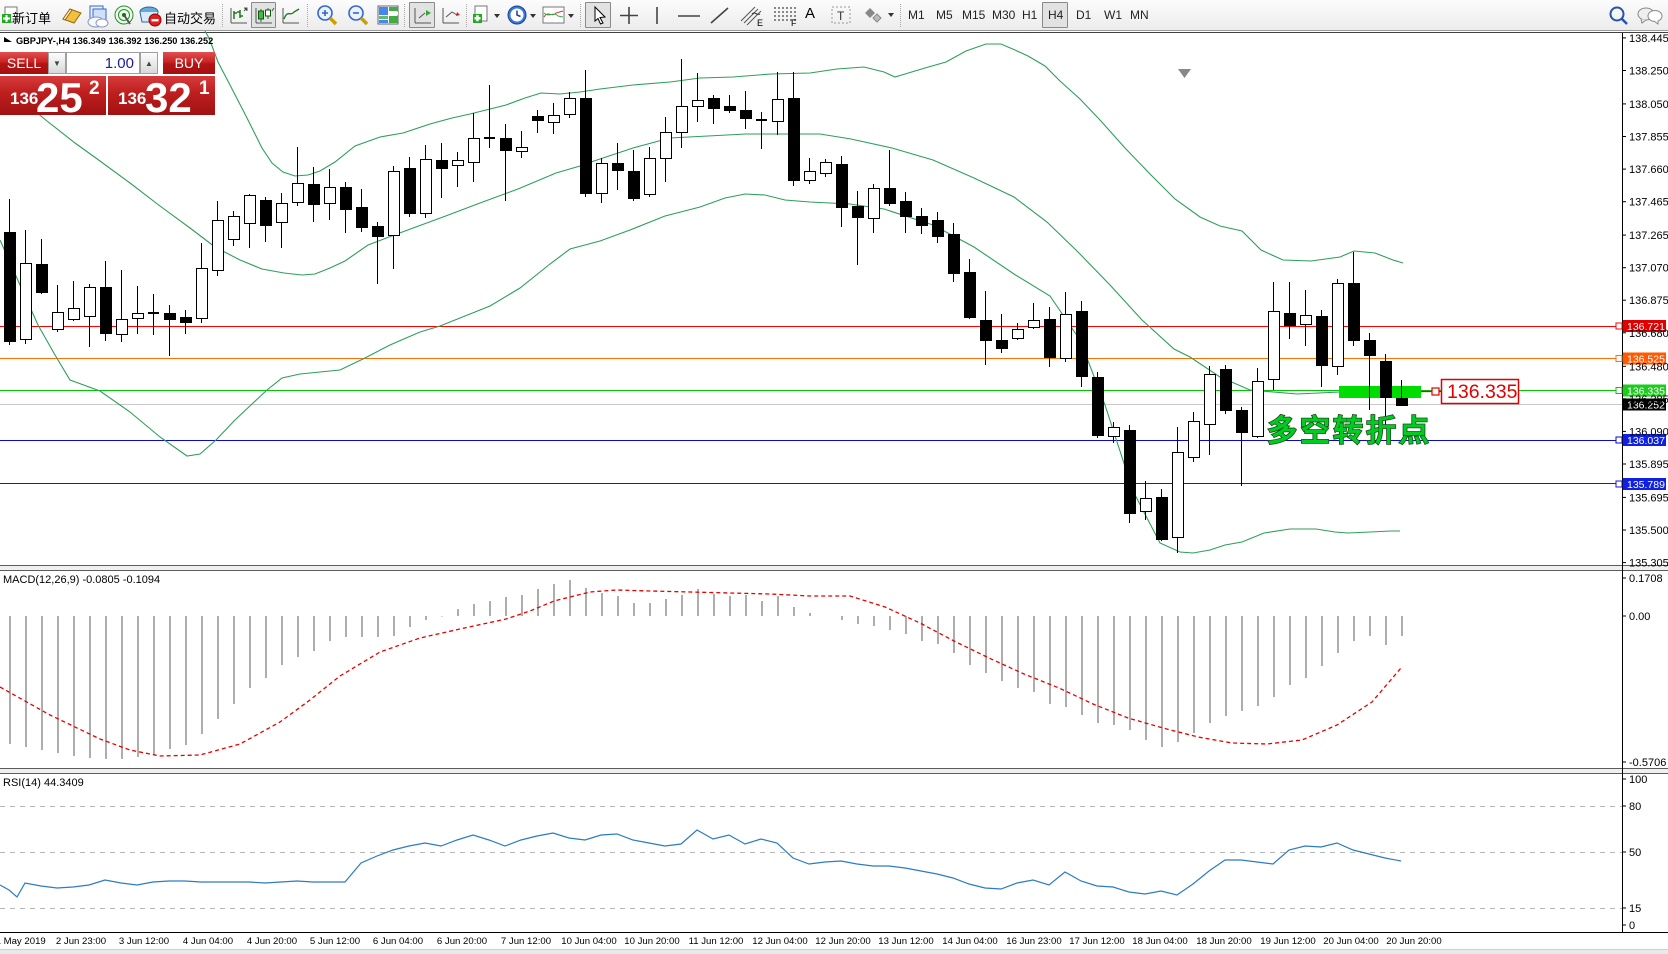 This screenshot has height=954, width=1668. What do you see at coordinates (1648, 564) in the screenshot?
I see `svg-text: 135.305` at bounding box center [1648, 564].